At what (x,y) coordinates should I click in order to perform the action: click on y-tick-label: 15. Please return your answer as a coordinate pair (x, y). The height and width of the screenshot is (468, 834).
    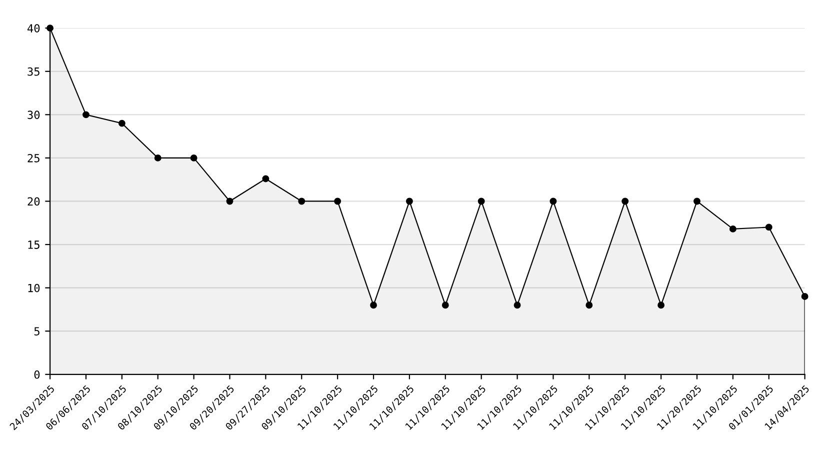
    Looking at the image, I should click on (34, 244).